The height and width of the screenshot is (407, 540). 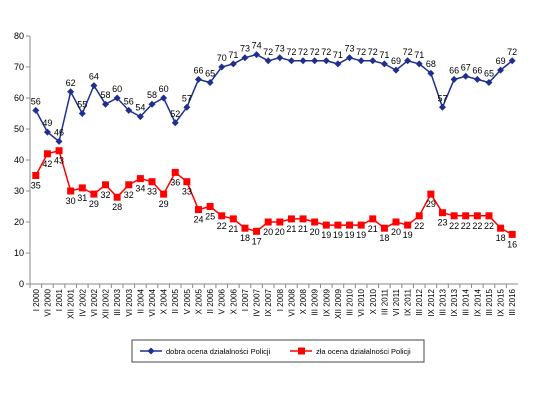 I want to click on data-label: 60, so click(x=164, y=89).